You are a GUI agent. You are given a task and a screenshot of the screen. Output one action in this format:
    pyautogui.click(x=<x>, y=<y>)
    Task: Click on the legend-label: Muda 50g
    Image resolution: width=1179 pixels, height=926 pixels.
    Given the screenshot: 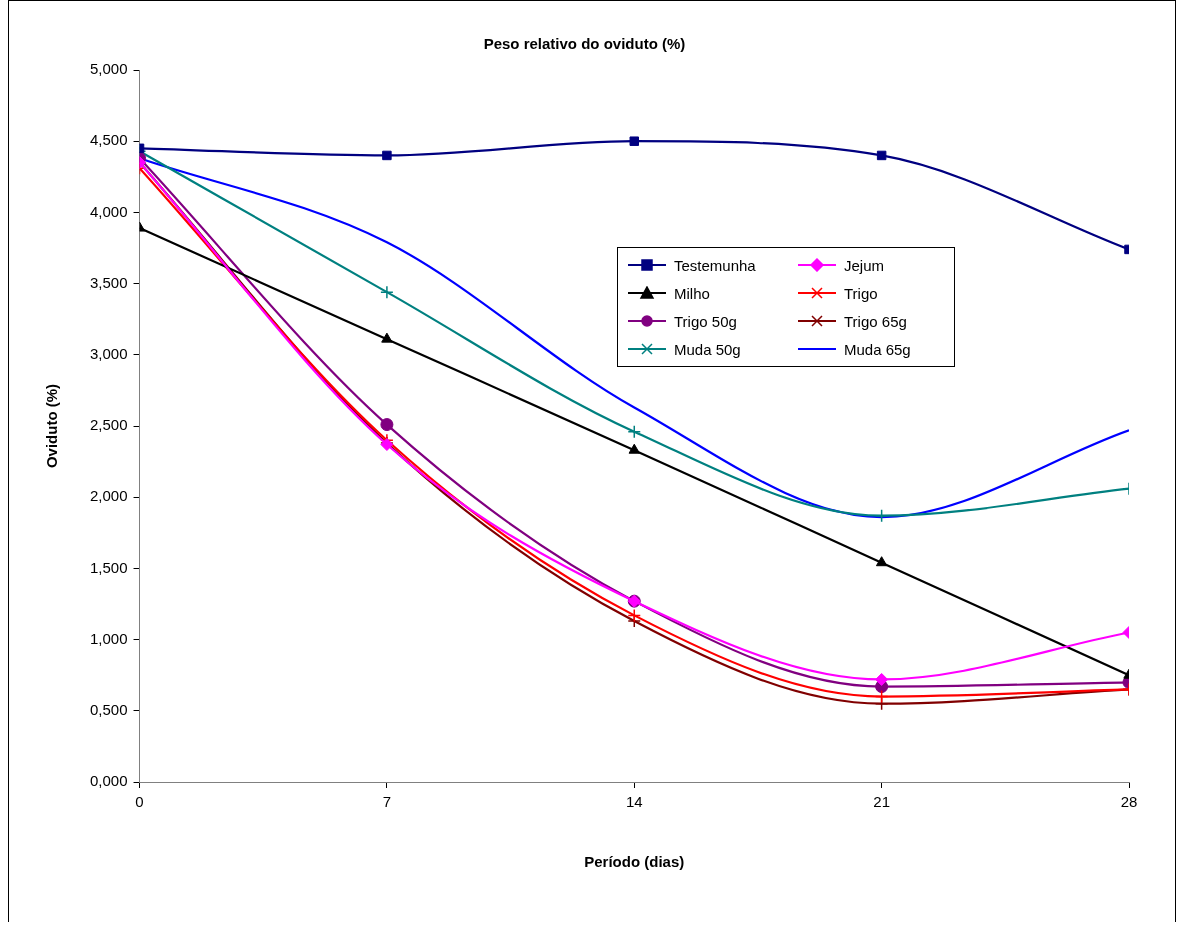 What is the action you would take?
    pyautogui.click(x=707, y=349)
    